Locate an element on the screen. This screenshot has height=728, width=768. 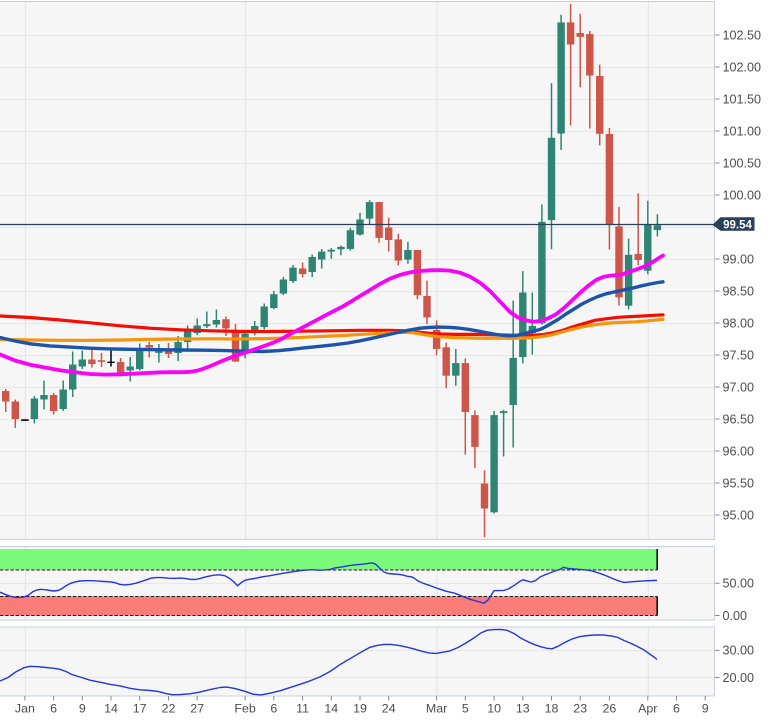
svg-text: Feb is located at coordinates (244, 709).